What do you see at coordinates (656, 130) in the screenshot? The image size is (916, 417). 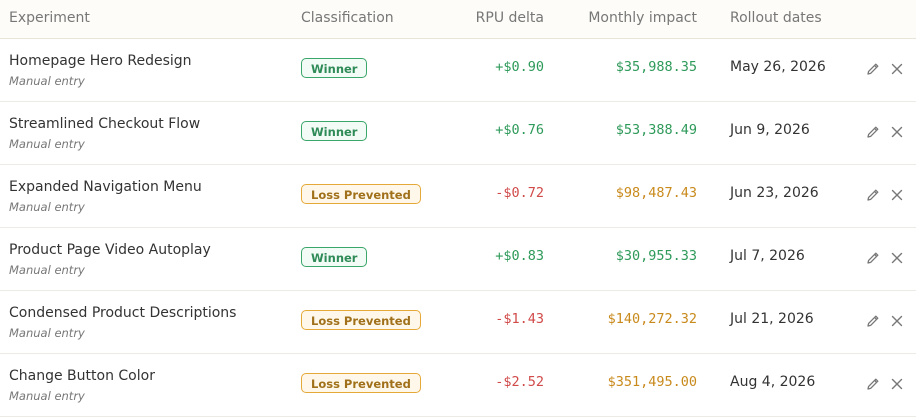 I see `monthly-impact-value: $53,388.49` at bounding box center [656, 130].